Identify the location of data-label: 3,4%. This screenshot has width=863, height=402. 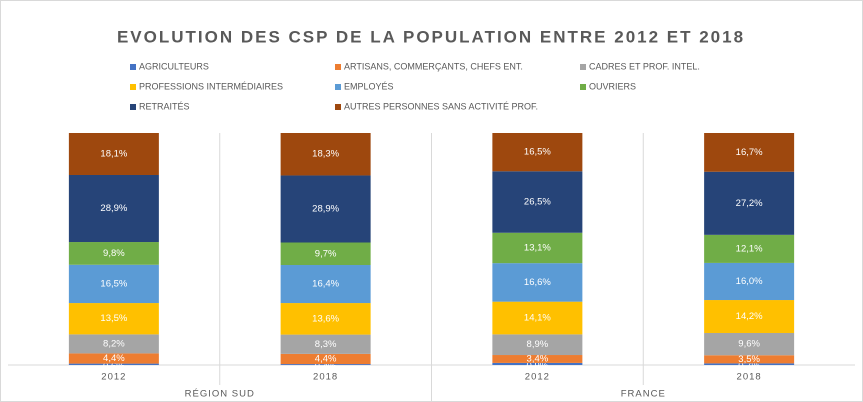
(538, 358).